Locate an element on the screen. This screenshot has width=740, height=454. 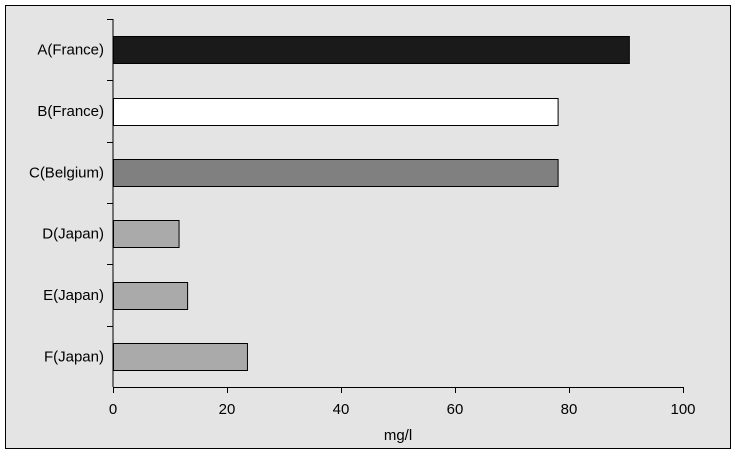
category-label: A(France) is located at coordinates (70, 50).